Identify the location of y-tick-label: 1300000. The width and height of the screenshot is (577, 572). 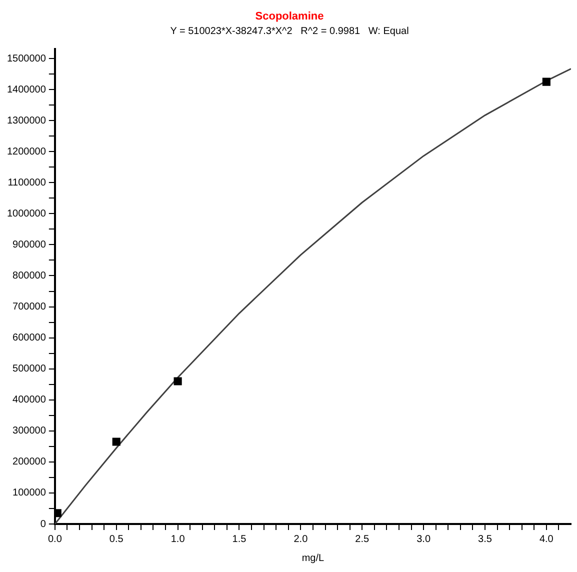
(26, 120).